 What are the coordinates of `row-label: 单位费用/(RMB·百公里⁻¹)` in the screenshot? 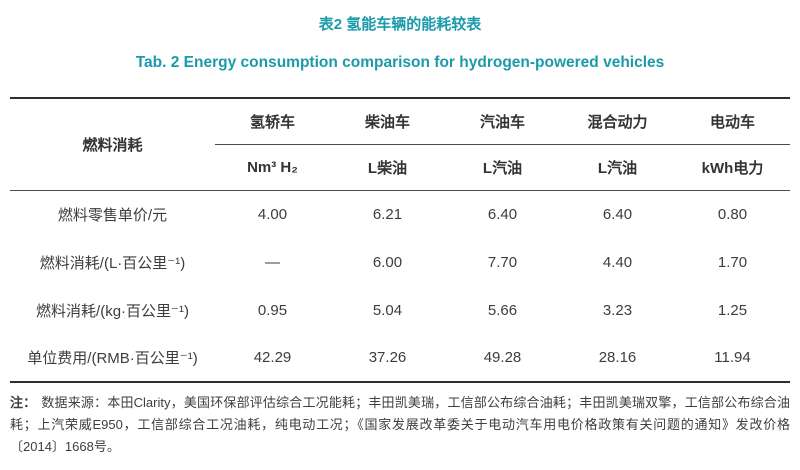 It's located at (112, 358).